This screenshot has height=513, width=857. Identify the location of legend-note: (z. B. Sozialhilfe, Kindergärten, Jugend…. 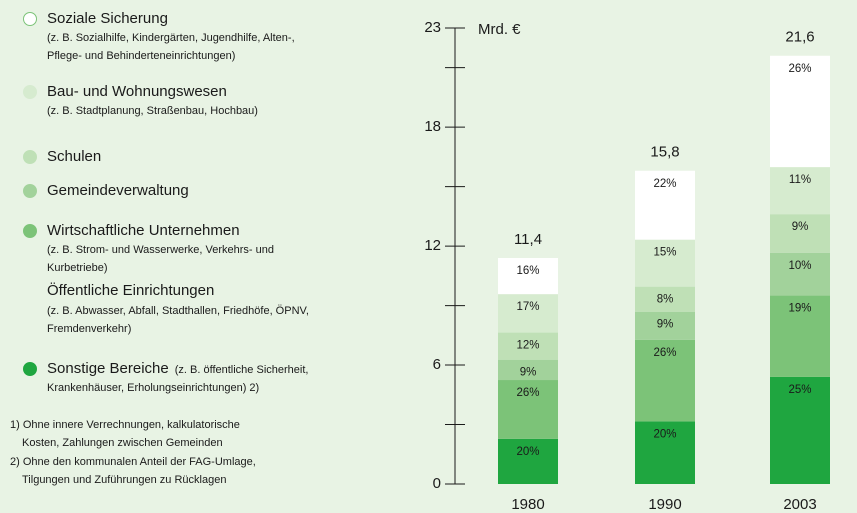
(171, 38).